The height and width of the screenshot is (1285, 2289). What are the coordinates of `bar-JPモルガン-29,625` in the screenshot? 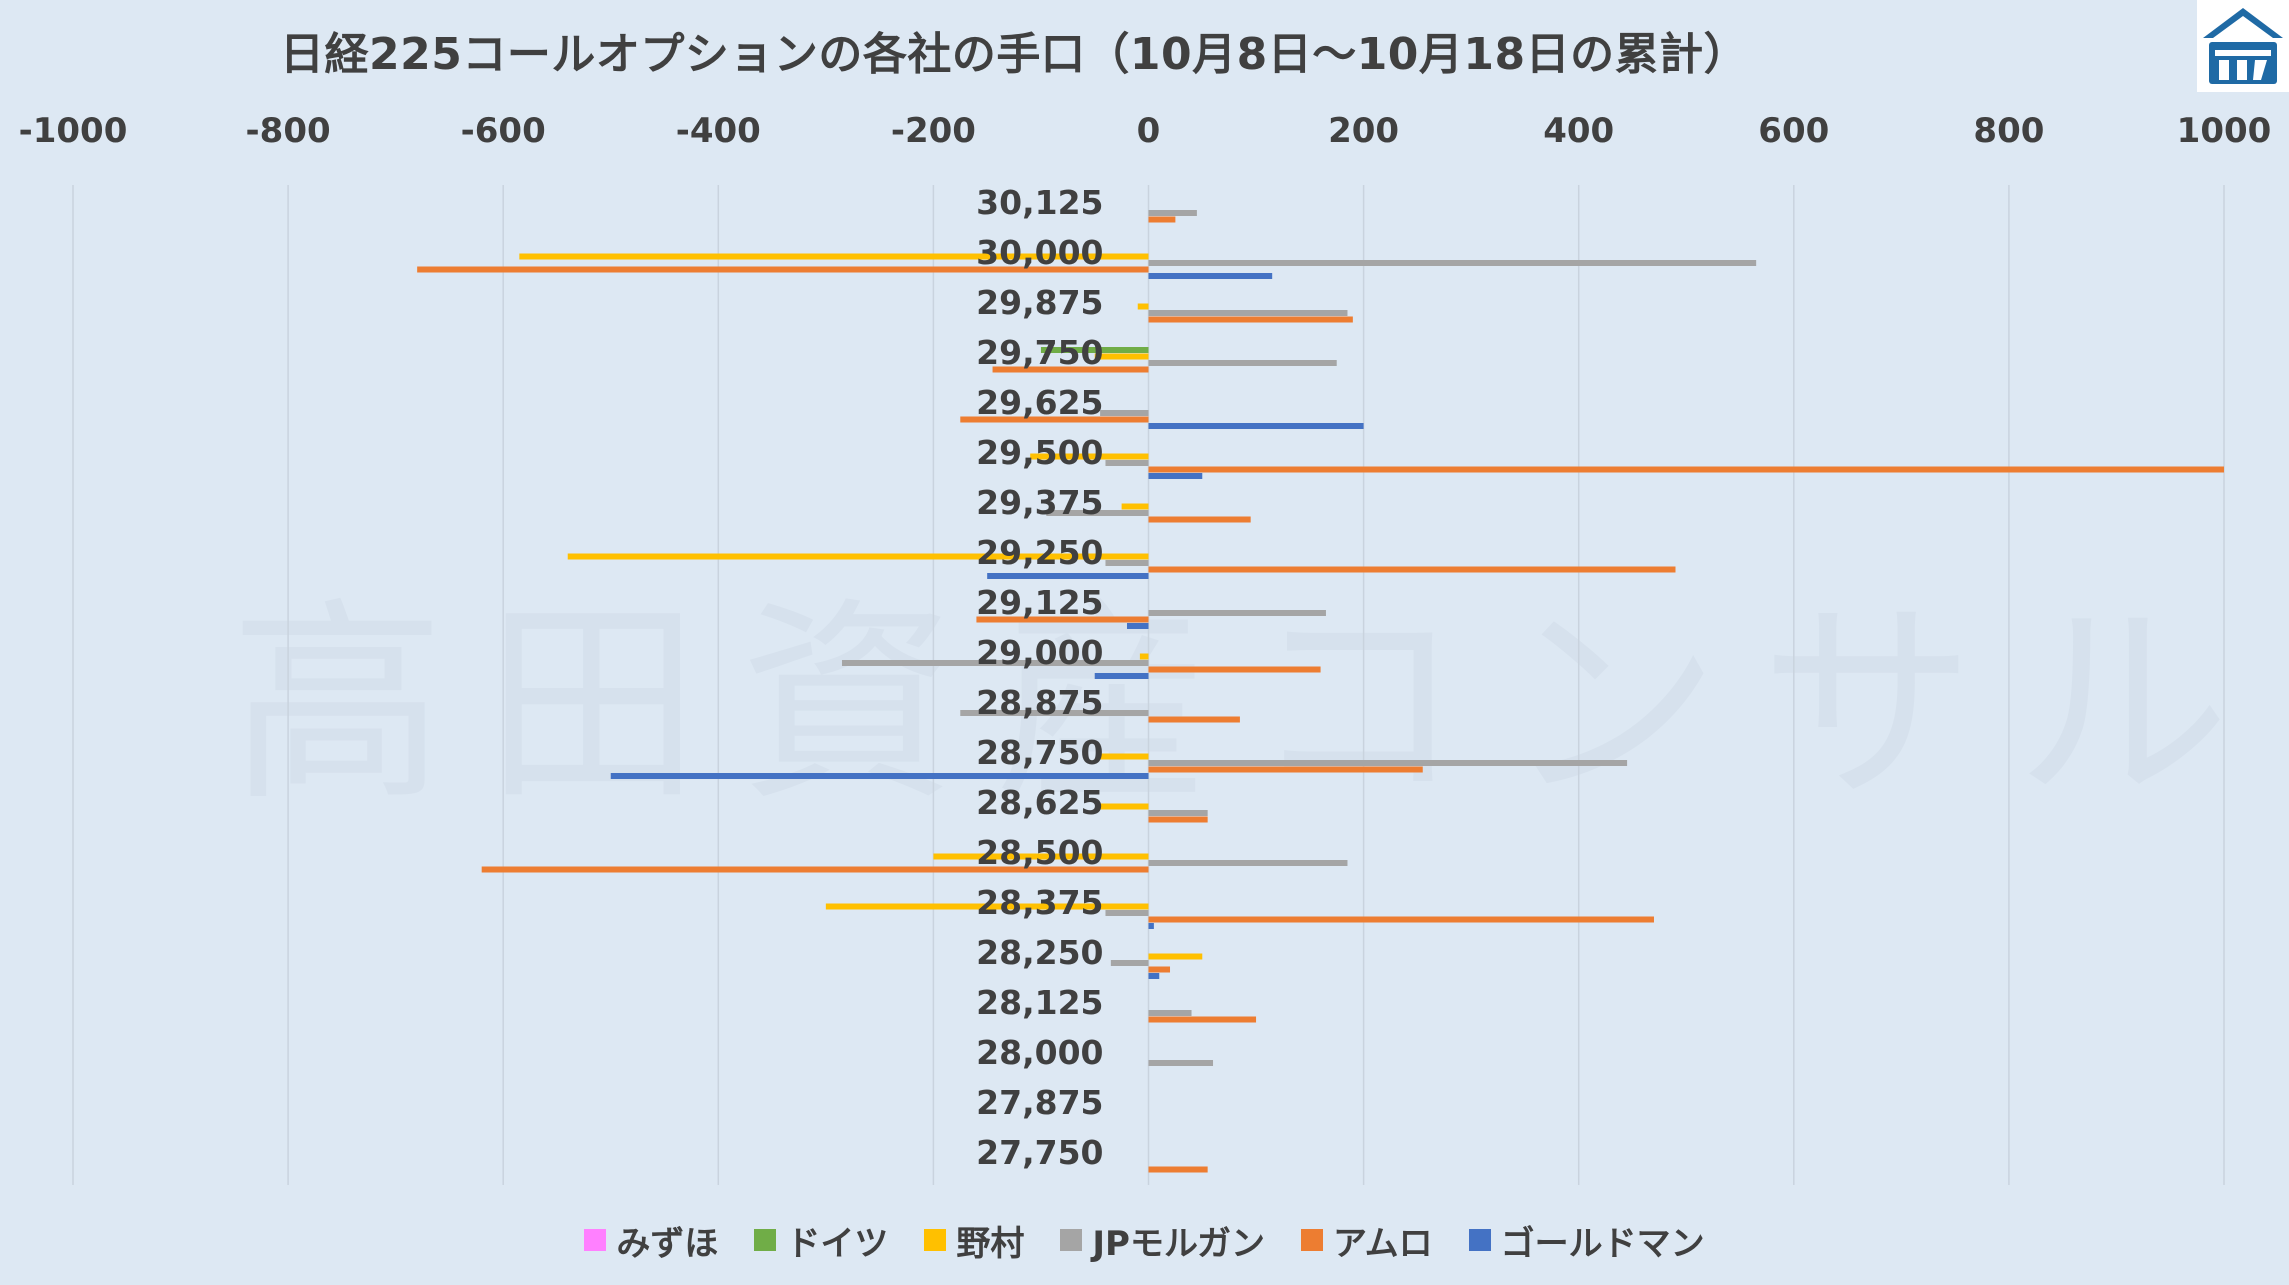 It's located at (1124, 413).